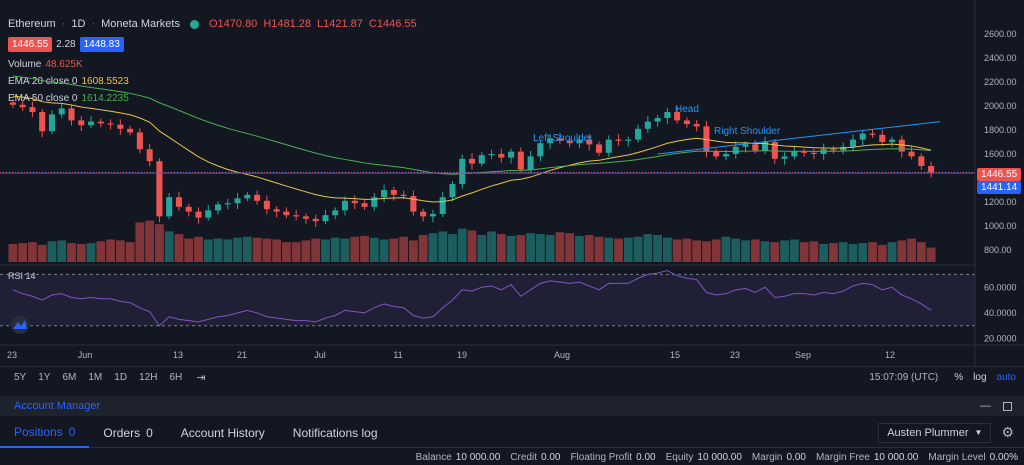  What do you see at coordinates (747, 131) in the screenshot?
I see `annotation-right-shoulder: Right Shoulder` at bounding box center [747, 131].